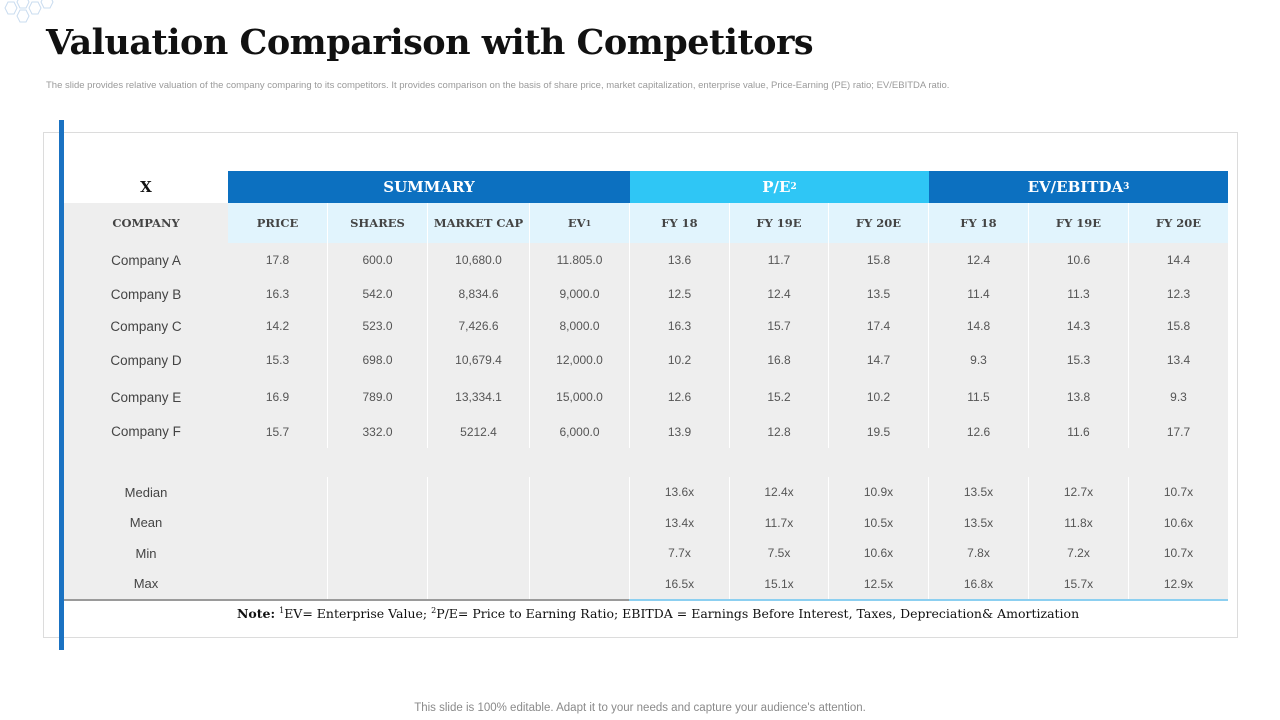 The height and width of the screenshot is (720, 1280). I want to click on note-text-1: EV= Enterprise Value;, so click(358, 614).